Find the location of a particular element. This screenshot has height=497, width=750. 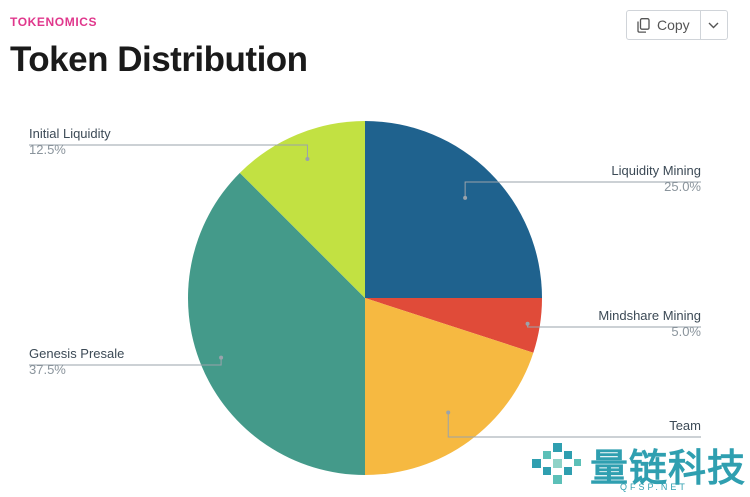

copy-button: Copy is located at coordinates (663, 25).